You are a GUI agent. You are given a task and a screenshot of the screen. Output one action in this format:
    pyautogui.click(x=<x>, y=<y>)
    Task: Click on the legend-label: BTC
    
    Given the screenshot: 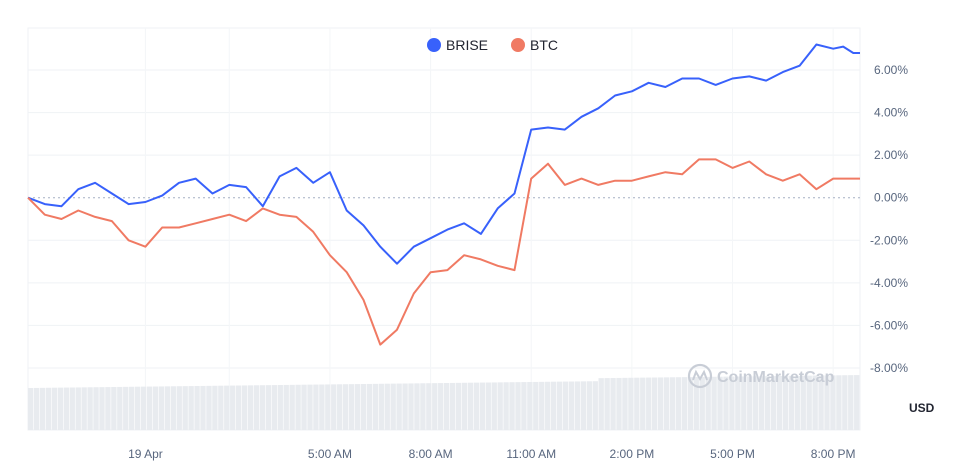 What is the action you would take?
    pyautogui.click(x=544, y=45)
    